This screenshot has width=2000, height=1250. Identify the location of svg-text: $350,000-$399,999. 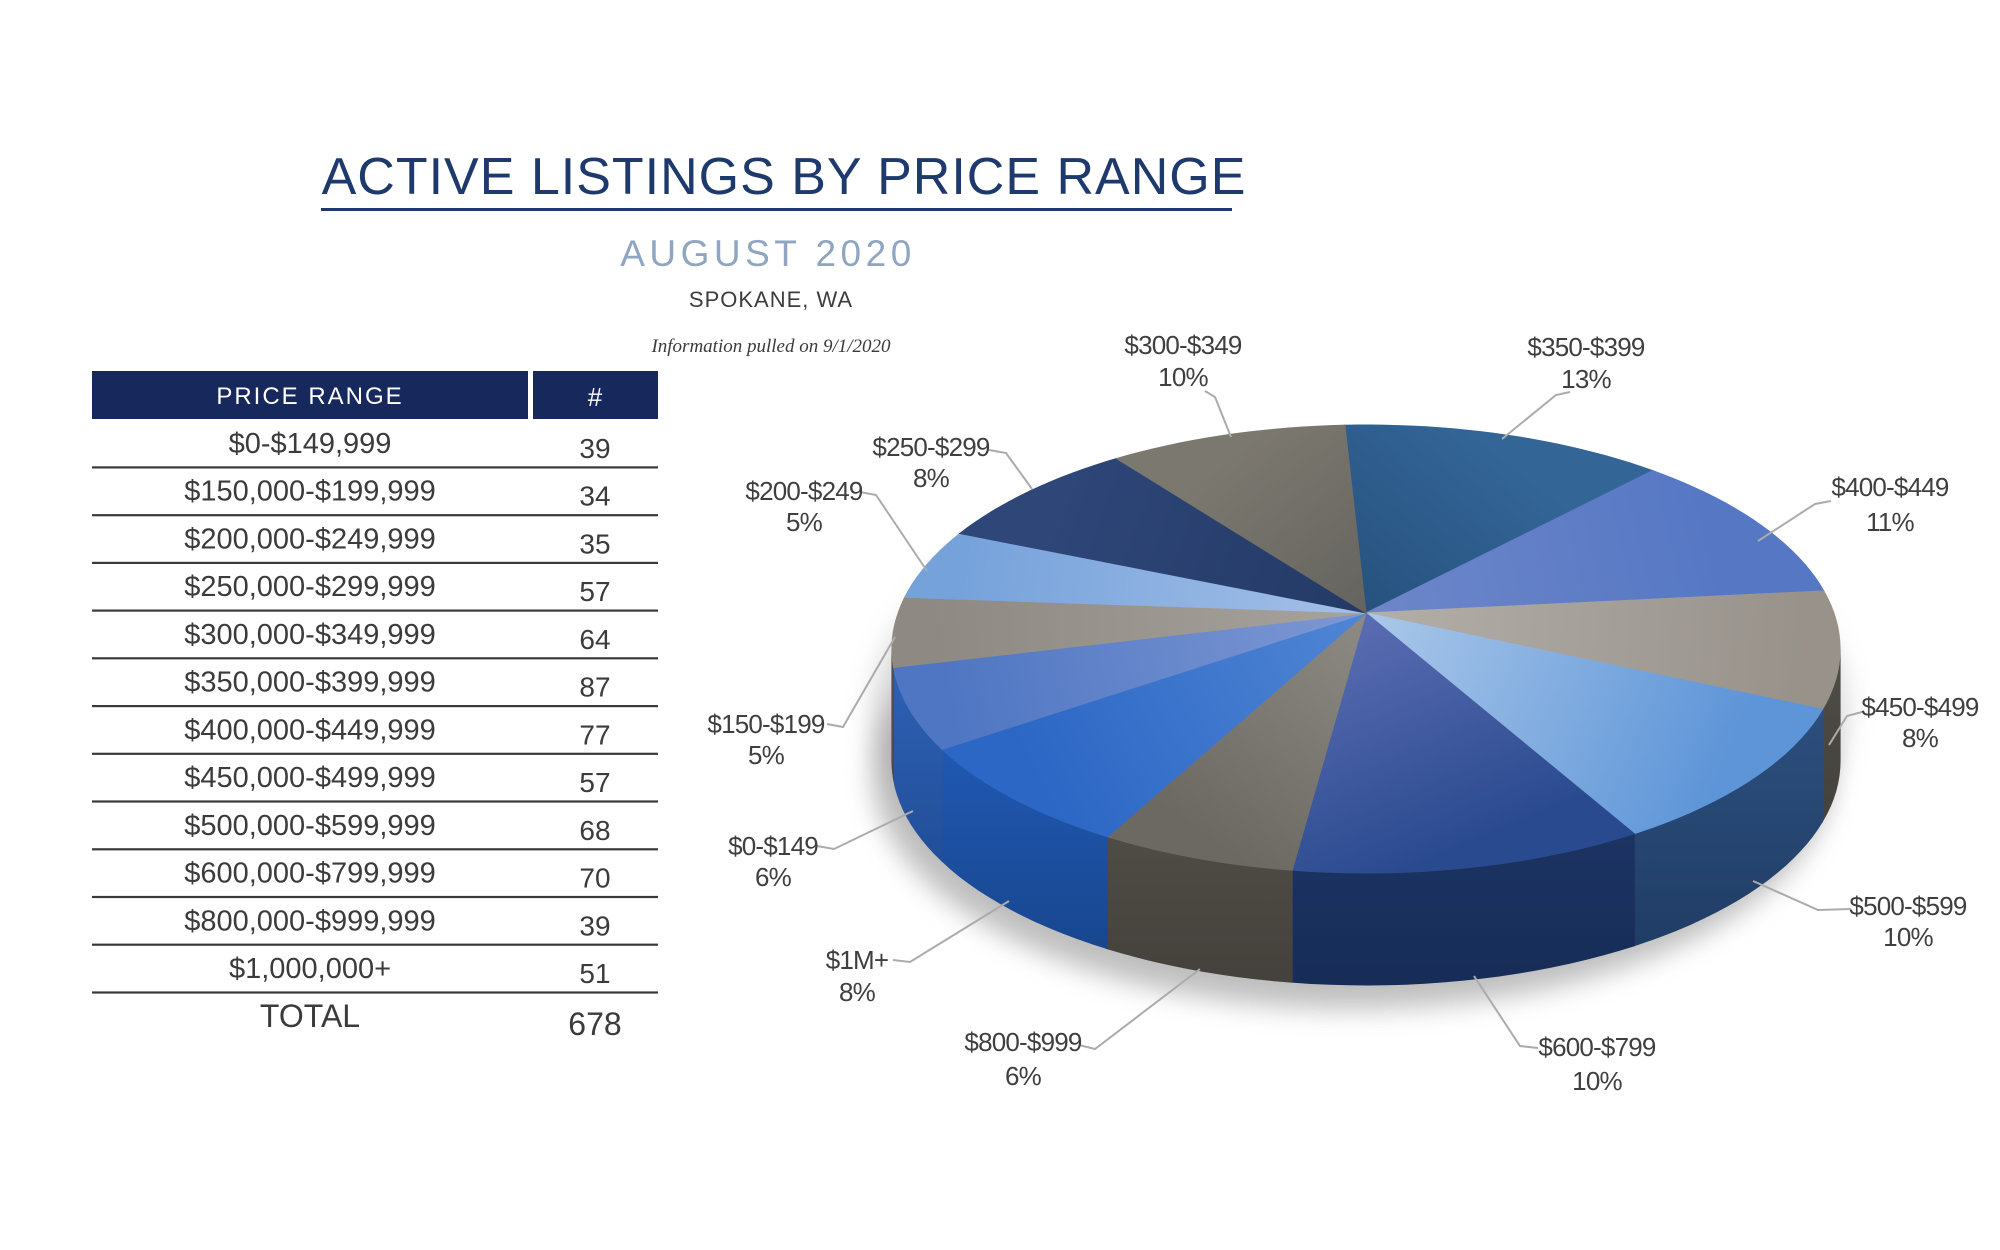
(310, 683).